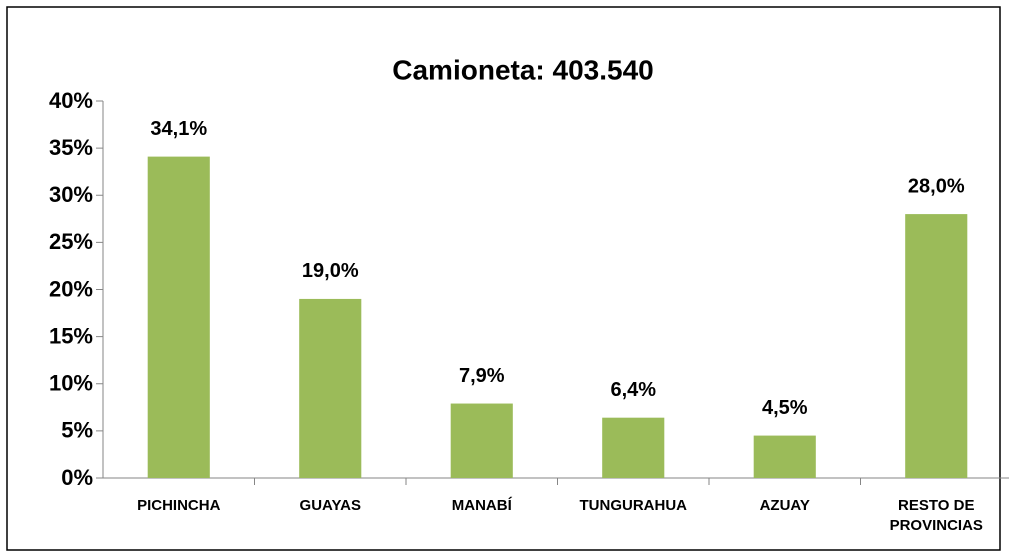 This screenshot has width=1009, height=558. I want to click on x-tick-label: MANABÍ, so click(481, 505).